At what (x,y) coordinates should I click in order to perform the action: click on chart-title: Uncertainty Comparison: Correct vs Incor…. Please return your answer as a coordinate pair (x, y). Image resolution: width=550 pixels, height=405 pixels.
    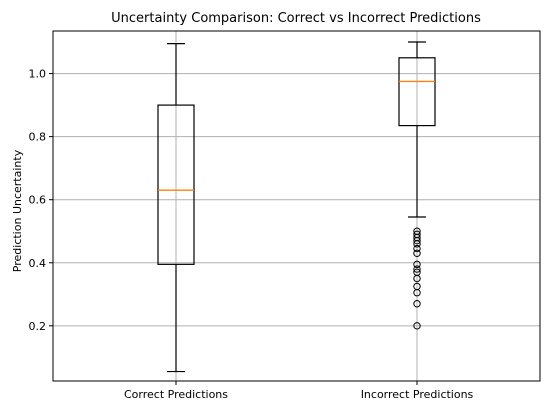
    Looking at the image, I should click on (296, 18).